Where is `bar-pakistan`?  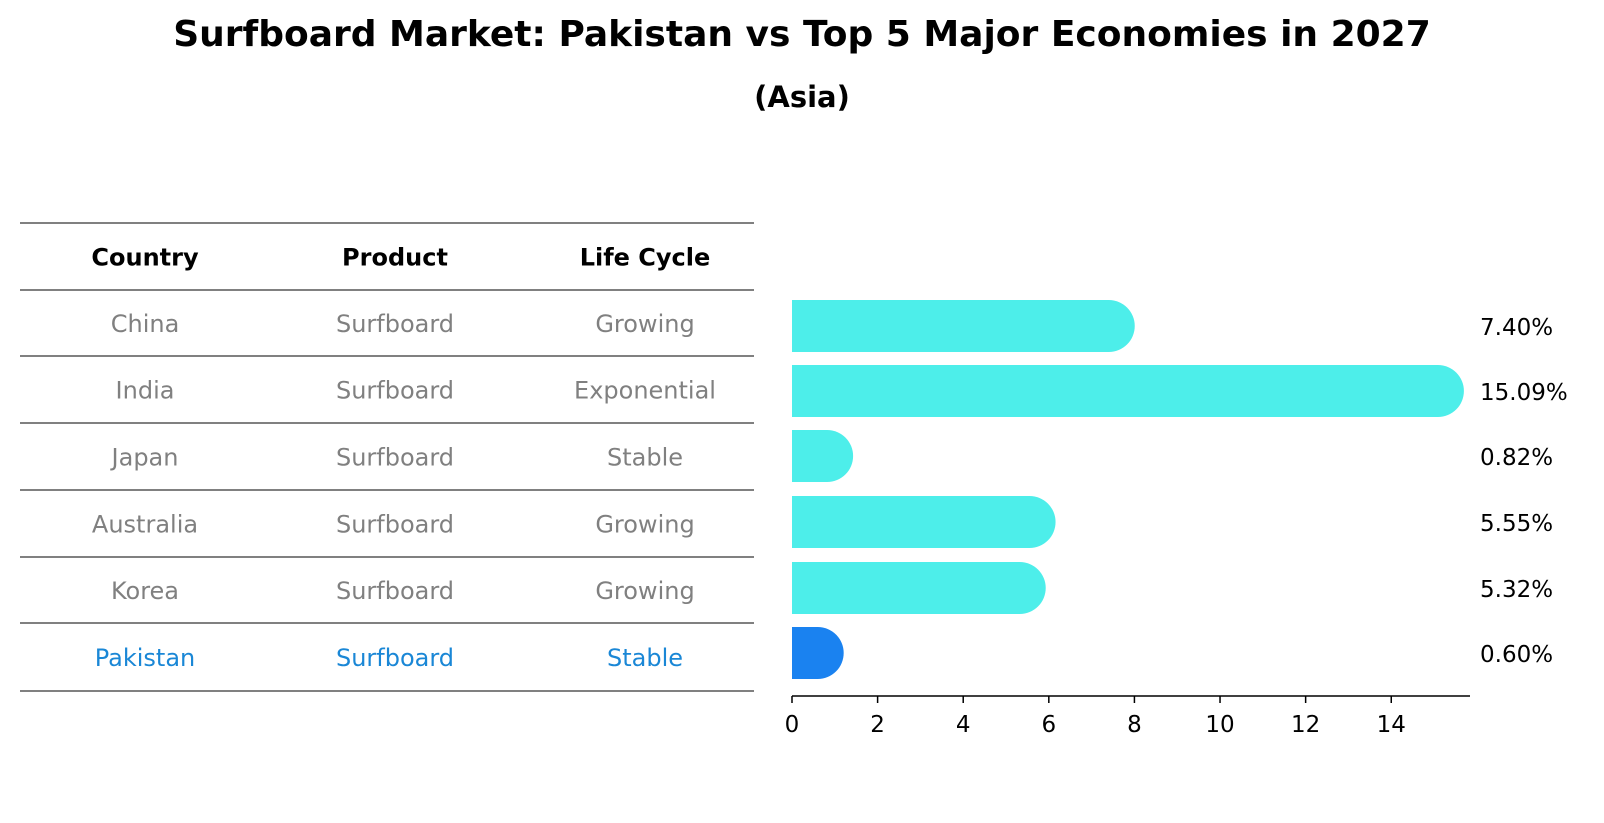
bar-pakistan is located at coordinates (818, 653).